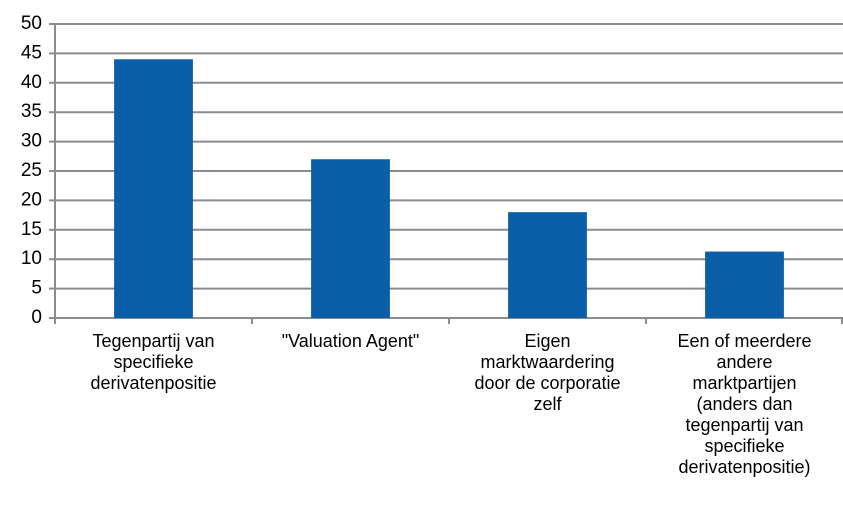  What do you see at coordinates (36, 288) in the screenshot?
I see `y-tick-label: 5` at bounding box center [36, 288].